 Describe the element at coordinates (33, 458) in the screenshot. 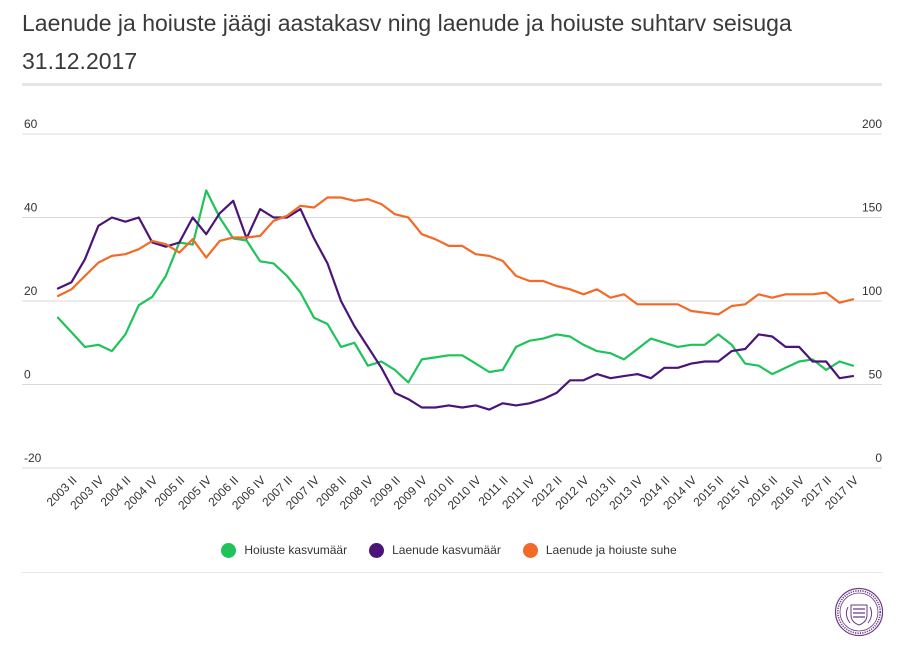

I see `left-y-tick-label: -20` at that location.